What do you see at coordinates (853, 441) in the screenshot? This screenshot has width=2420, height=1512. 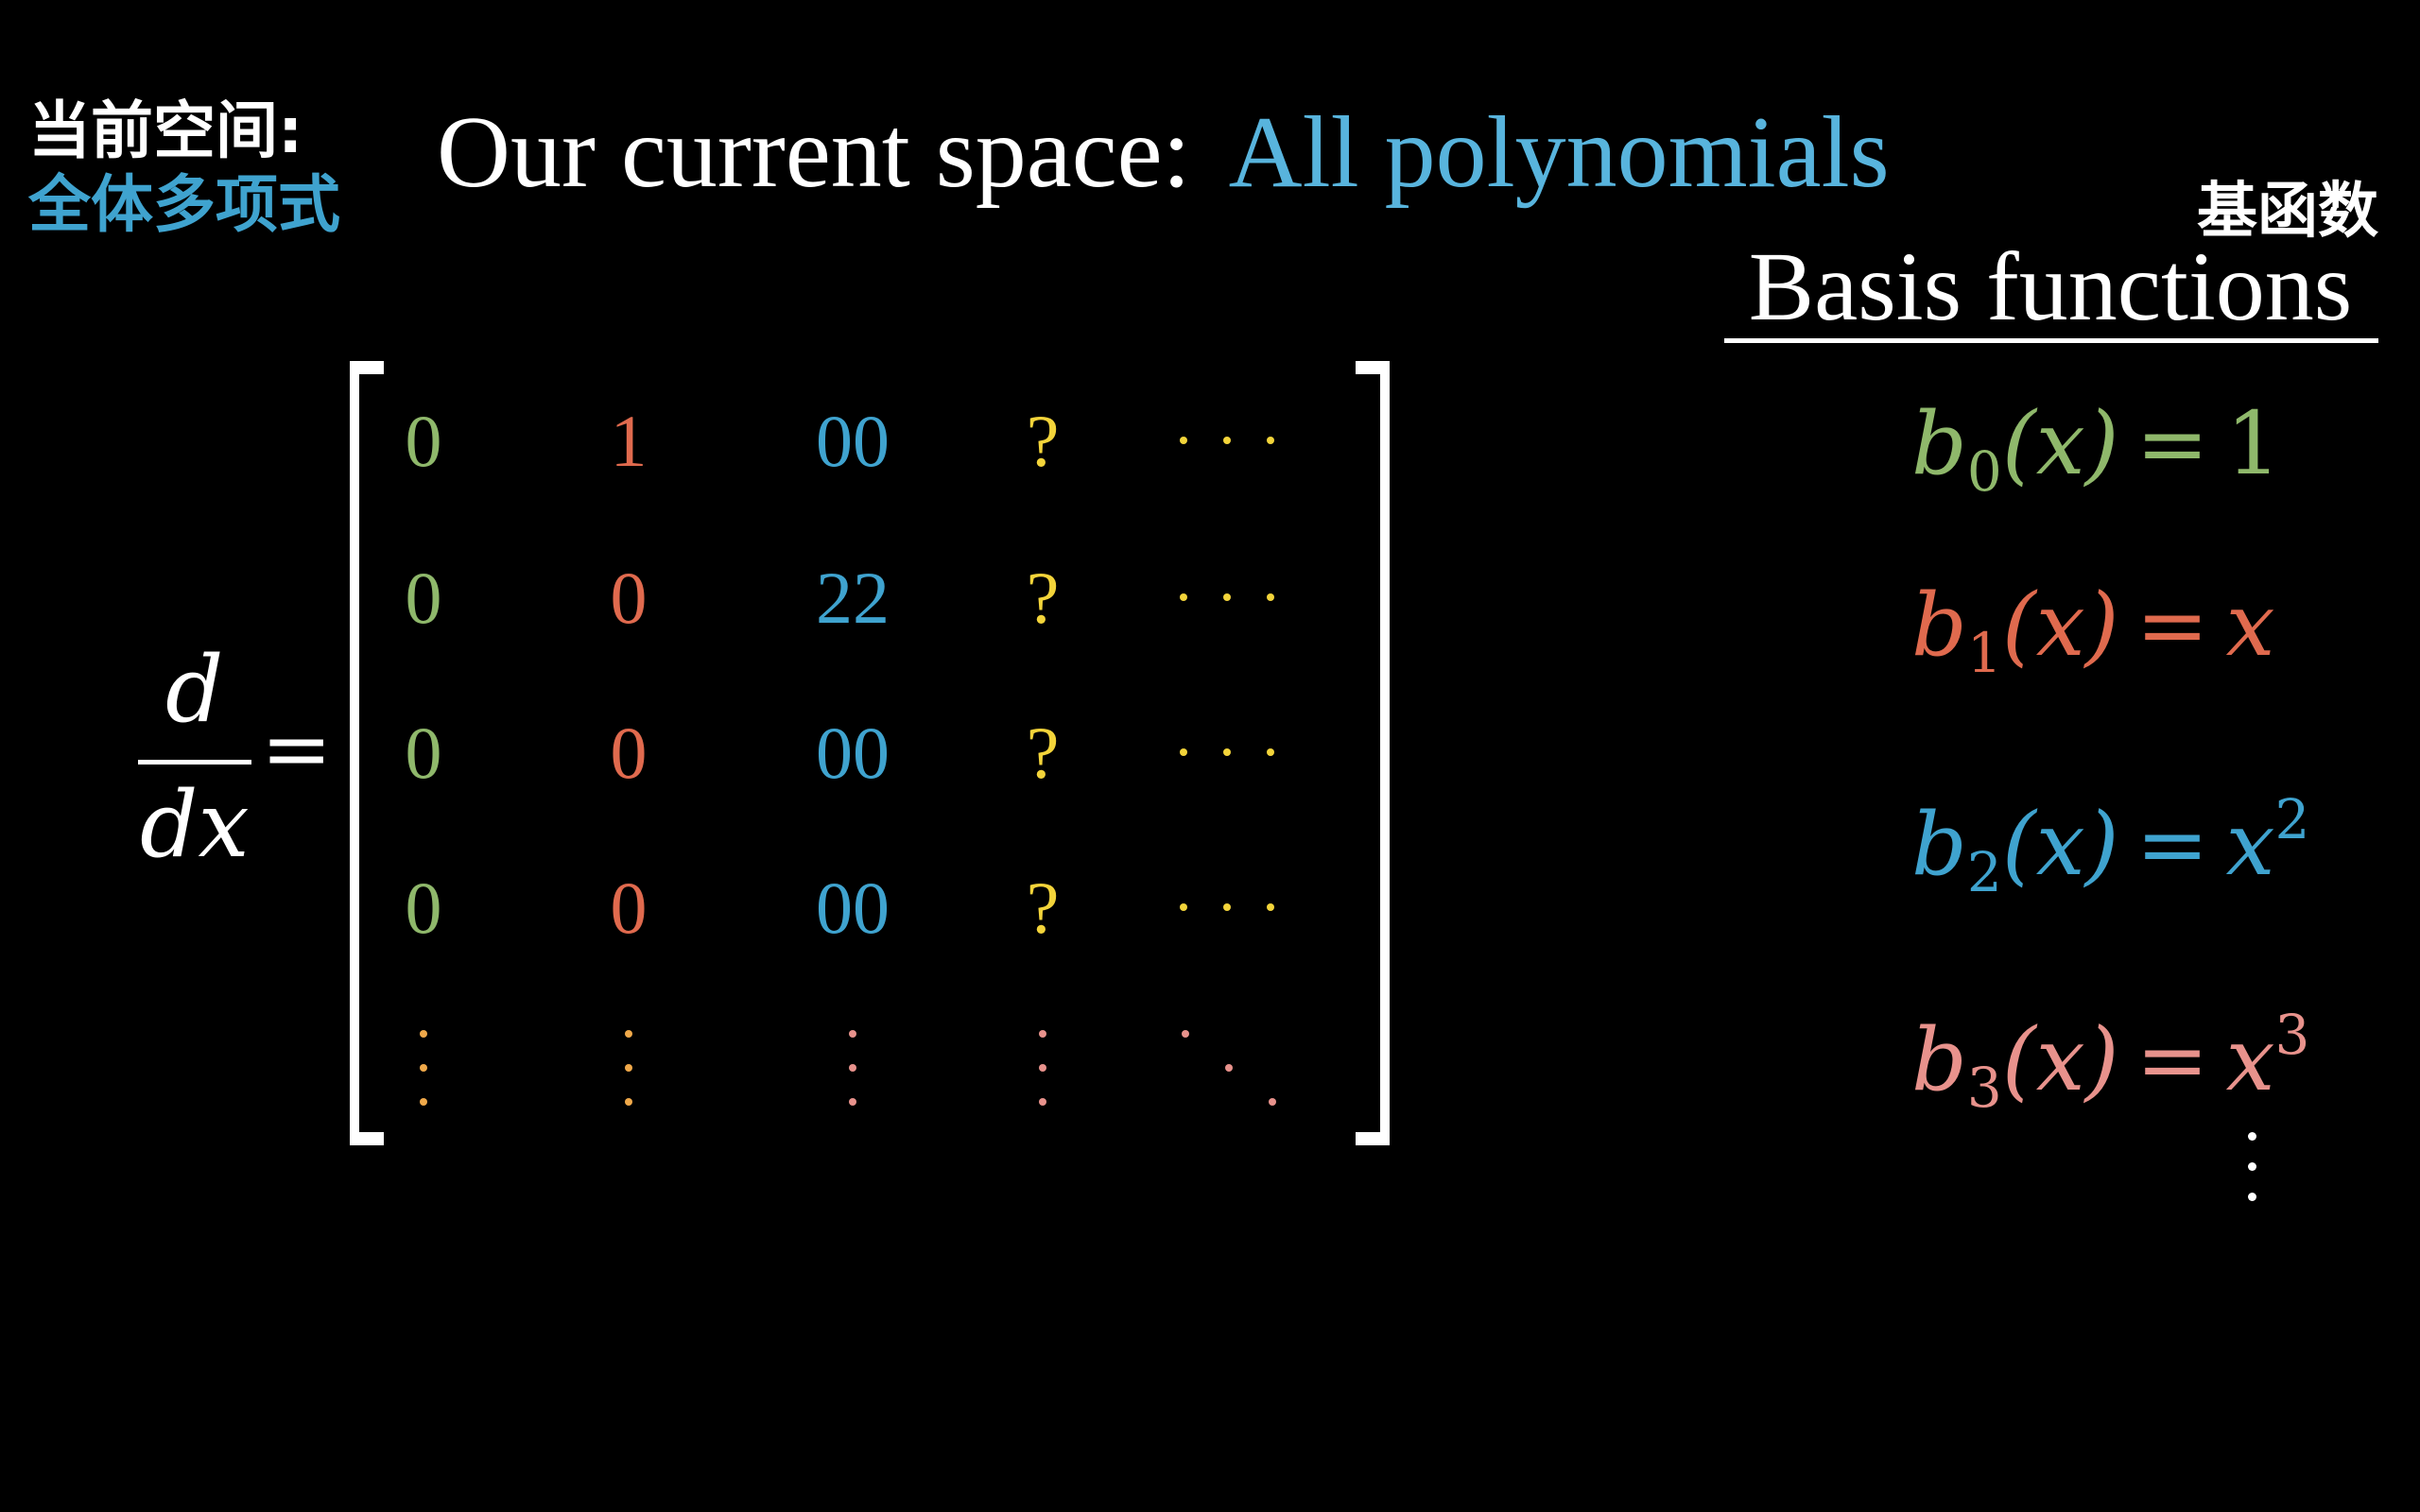 I see `matrix-cell-r0-c2: 00` at bounding box center [853, 441].